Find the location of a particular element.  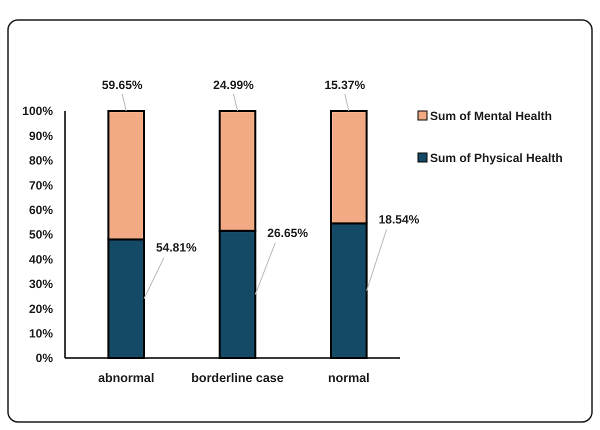

x-tick-label: borderline case is located at coordinates (237, 378).